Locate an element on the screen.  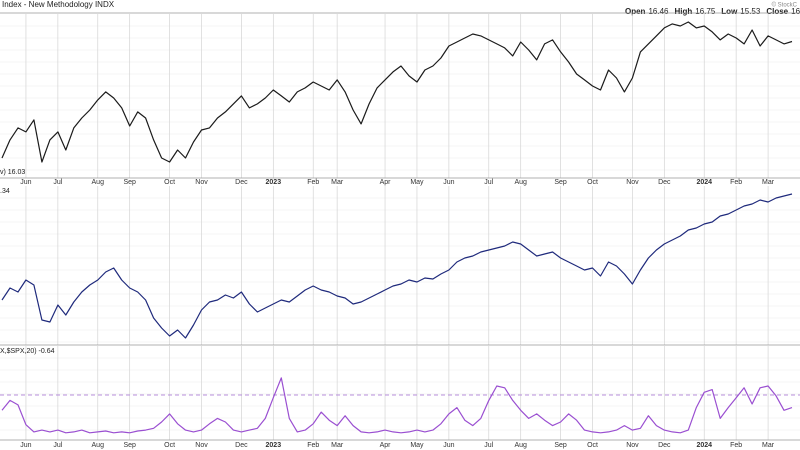
data-line is located at coordinates (397, 405).